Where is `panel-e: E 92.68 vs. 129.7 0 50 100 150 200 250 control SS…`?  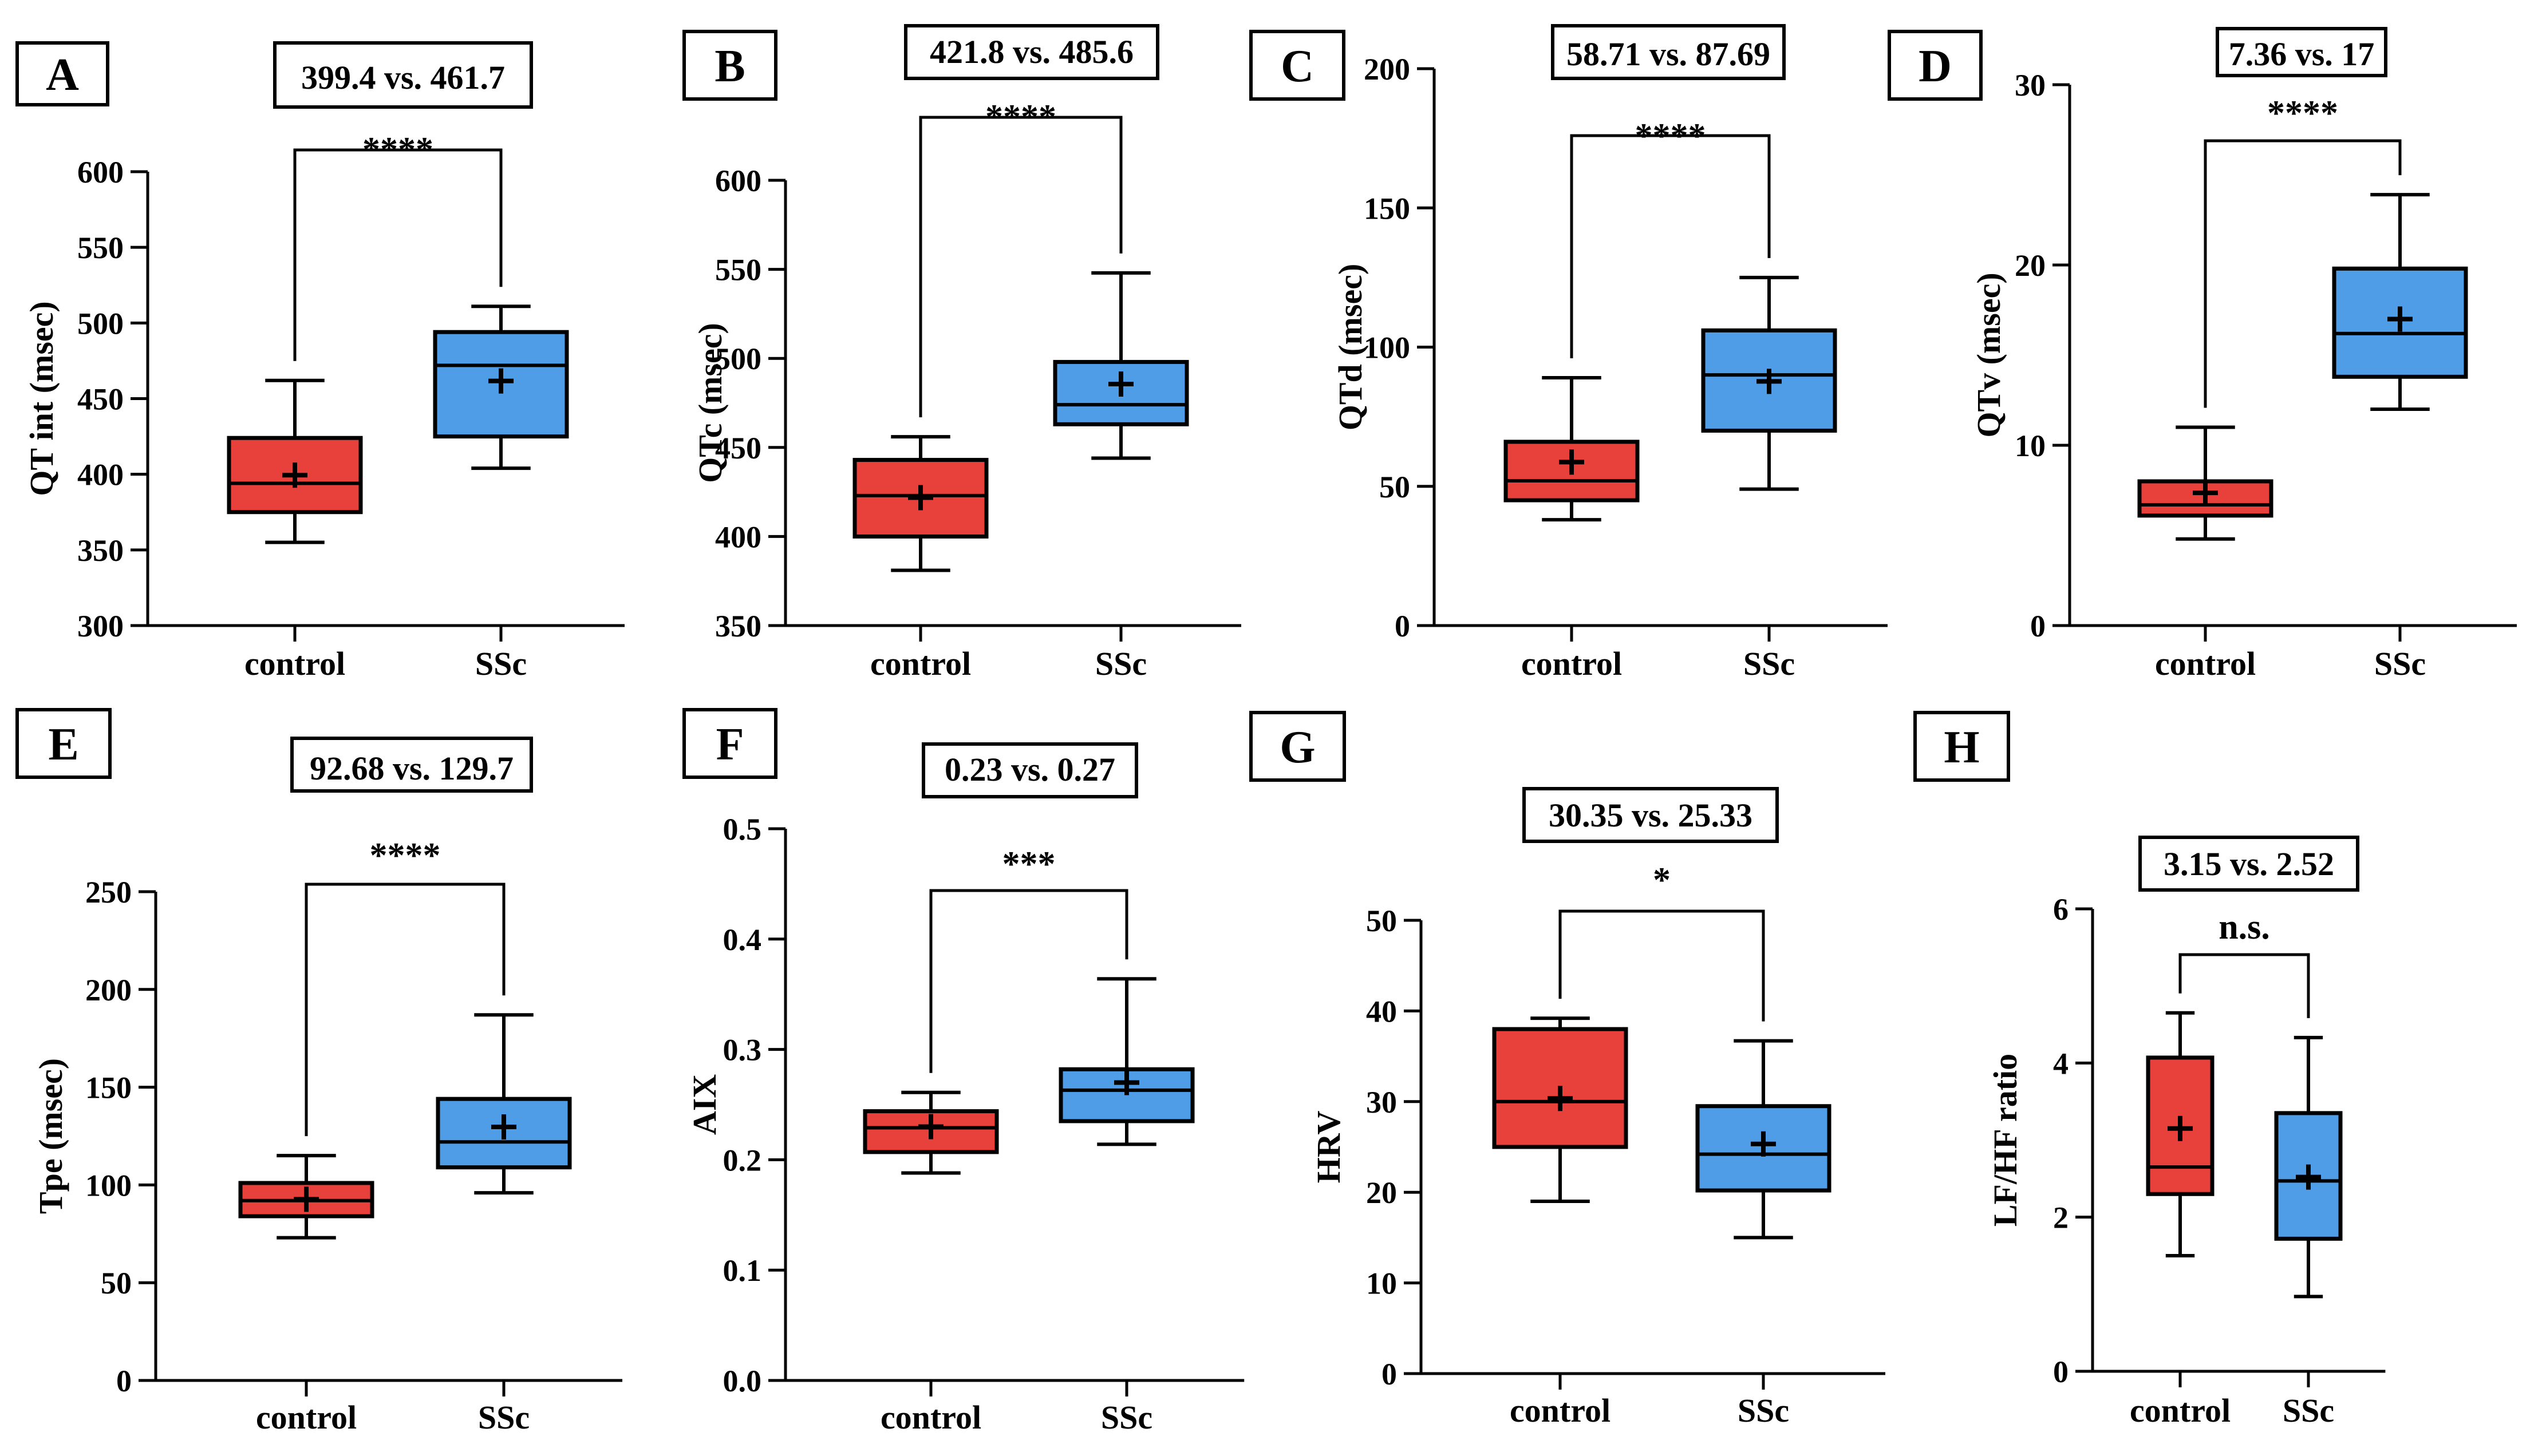
panel-e: E 92.68 vs. 129.7 0 50 100 150 200 250 control SS… is located at coordinates (318, 1072).